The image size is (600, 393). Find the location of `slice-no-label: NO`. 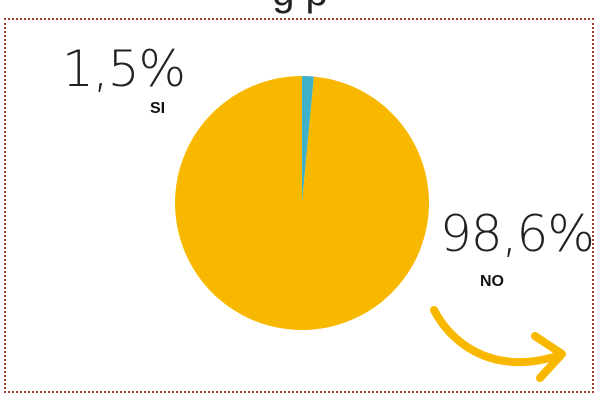

slice-no-label: NO is located at coordinates (492, 281).